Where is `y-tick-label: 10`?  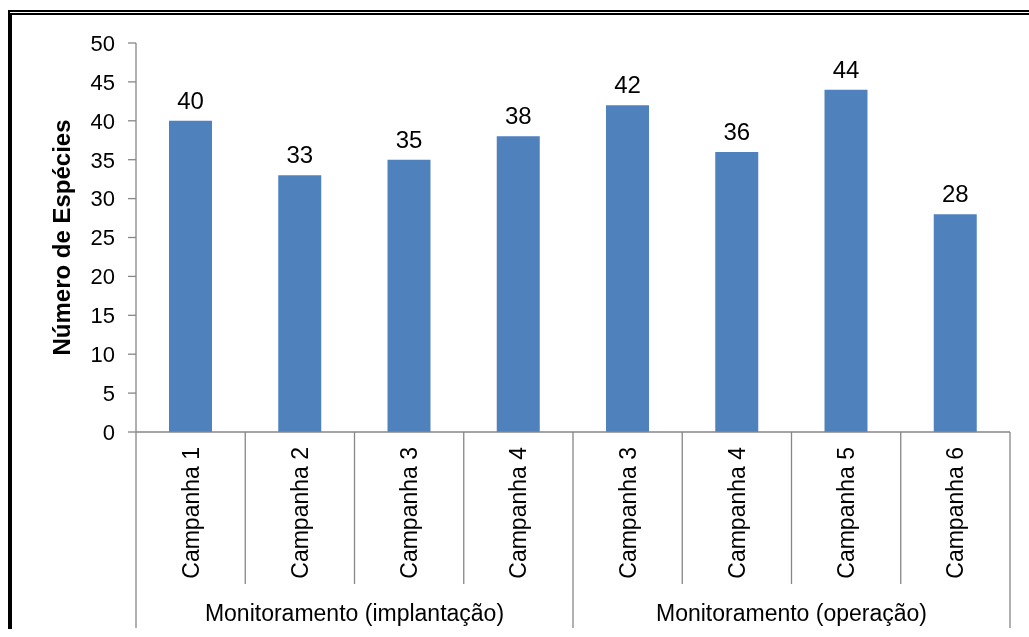
y-tick-label: 10 is located at coordinates (102, 355).